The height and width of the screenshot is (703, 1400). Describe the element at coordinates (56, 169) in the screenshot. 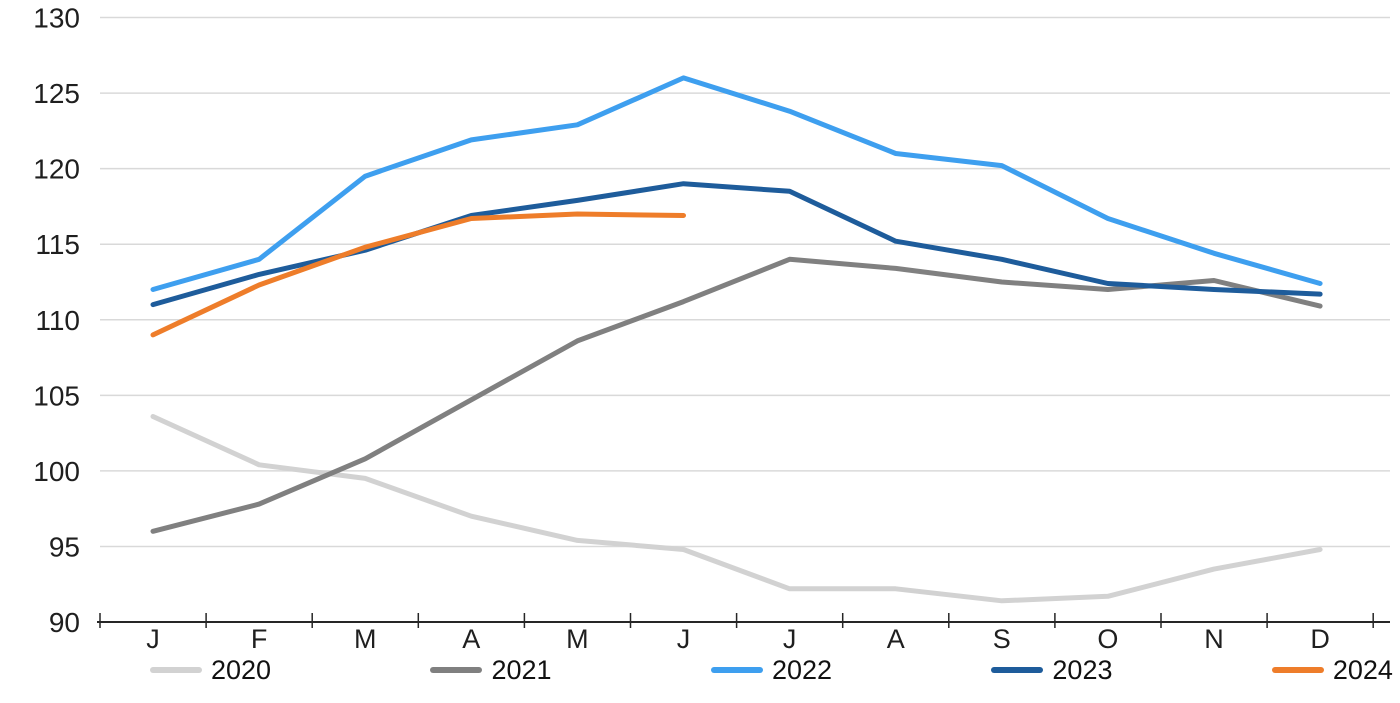

I see `svg-text: 120` at that location.